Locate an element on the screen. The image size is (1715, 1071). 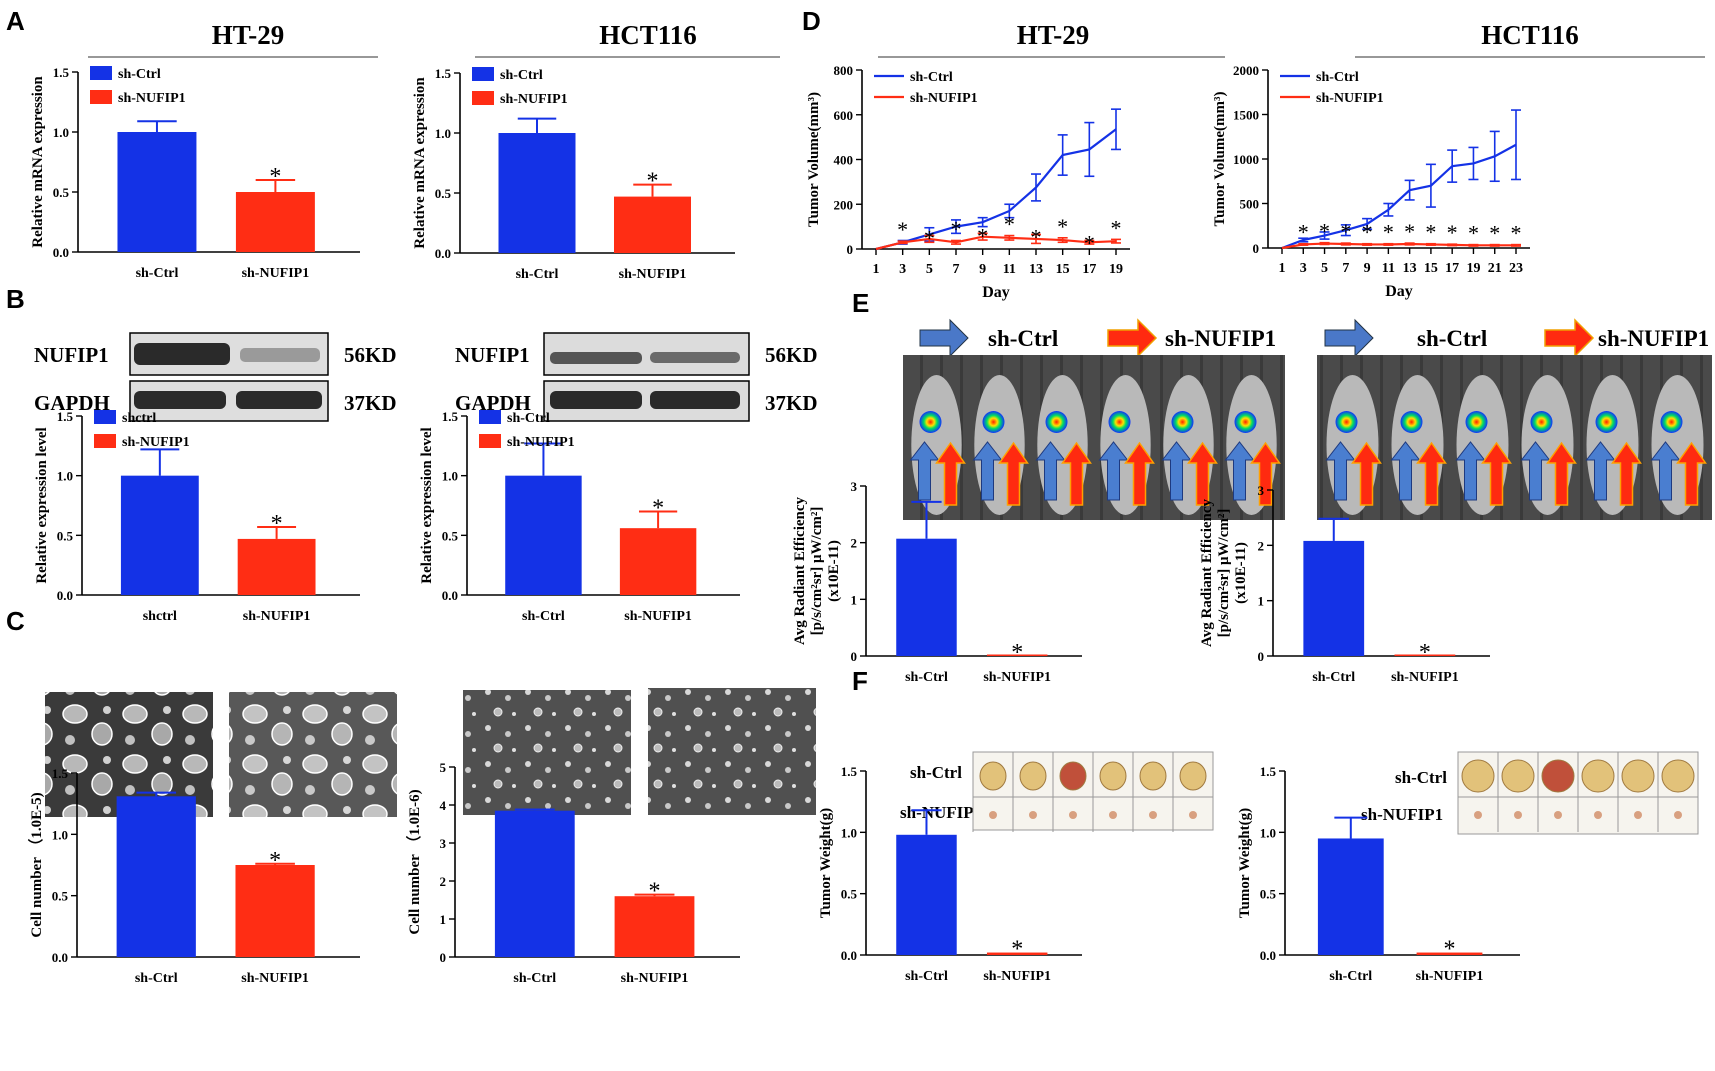
y-tick-label: 1.5 is located at coordinates (443, 73).